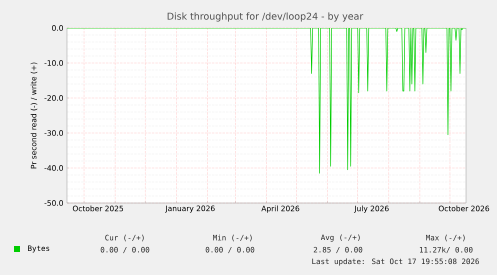 Image resolution: width=497 pixels, height=275 pixels. What do you see at coordinates (266, 17) in the screenshot?
I see `chart-title: Disk throughput for /dev/loop24 - by year` at bounding box center [266, 17].